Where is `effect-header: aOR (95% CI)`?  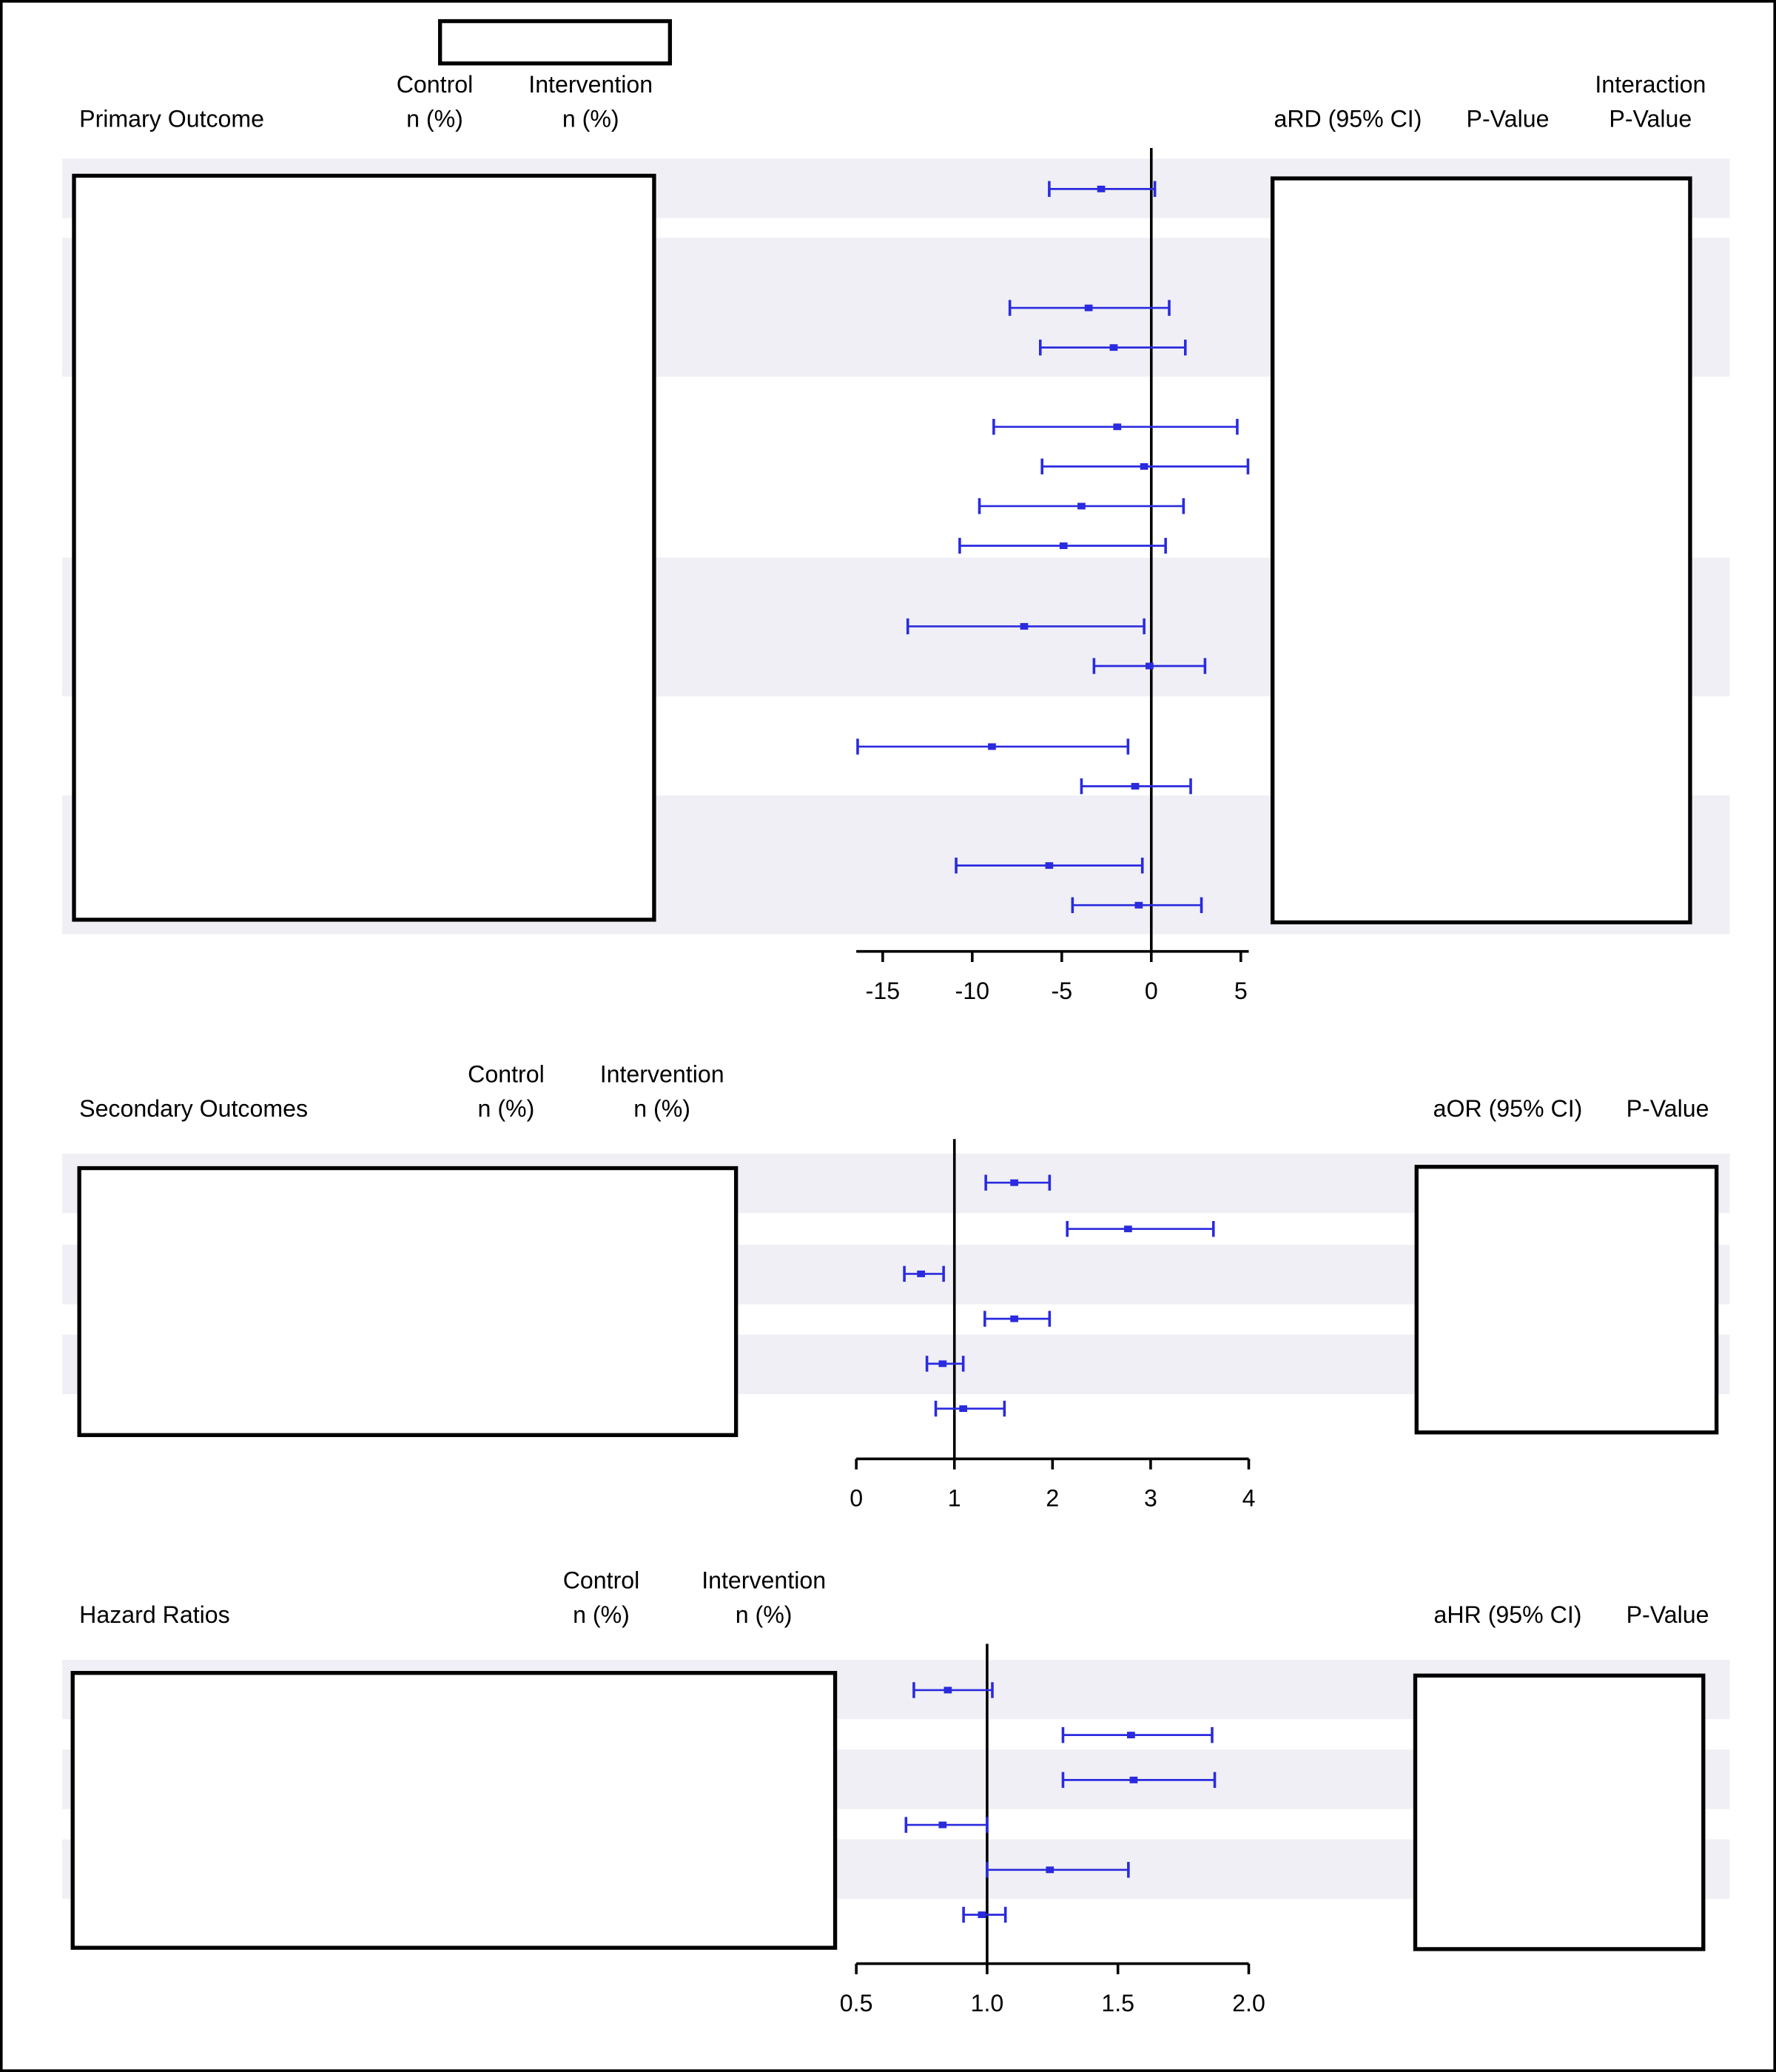 effect-header: aOR (95% CI) is located at coordinates (1508, 1108).